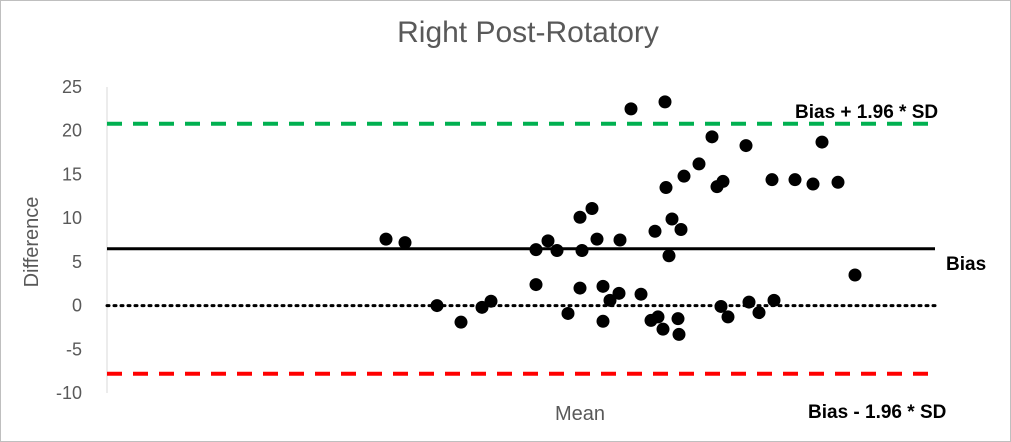 The width and height of the screenshot is (1011, 442). What do you see at coordinates (72, 87) in the screenshot?
I see `y-tick-label: 25` at bounding box center [72, 87].